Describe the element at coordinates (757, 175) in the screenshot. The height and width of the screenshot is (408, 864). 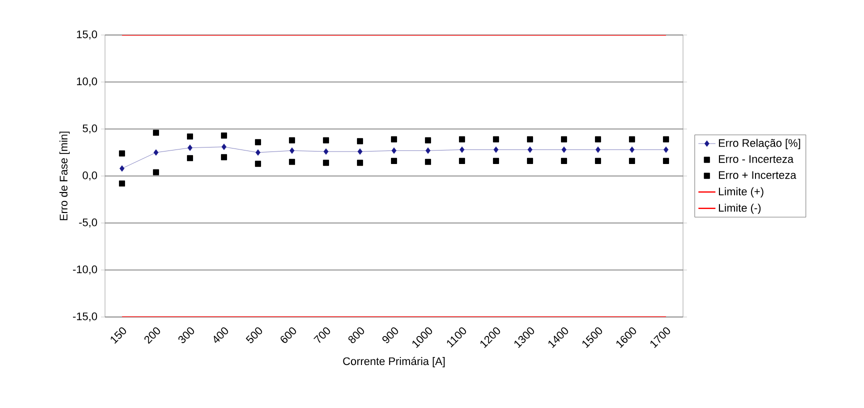
I see `legend-label: Erro + Incerteza` at that location.